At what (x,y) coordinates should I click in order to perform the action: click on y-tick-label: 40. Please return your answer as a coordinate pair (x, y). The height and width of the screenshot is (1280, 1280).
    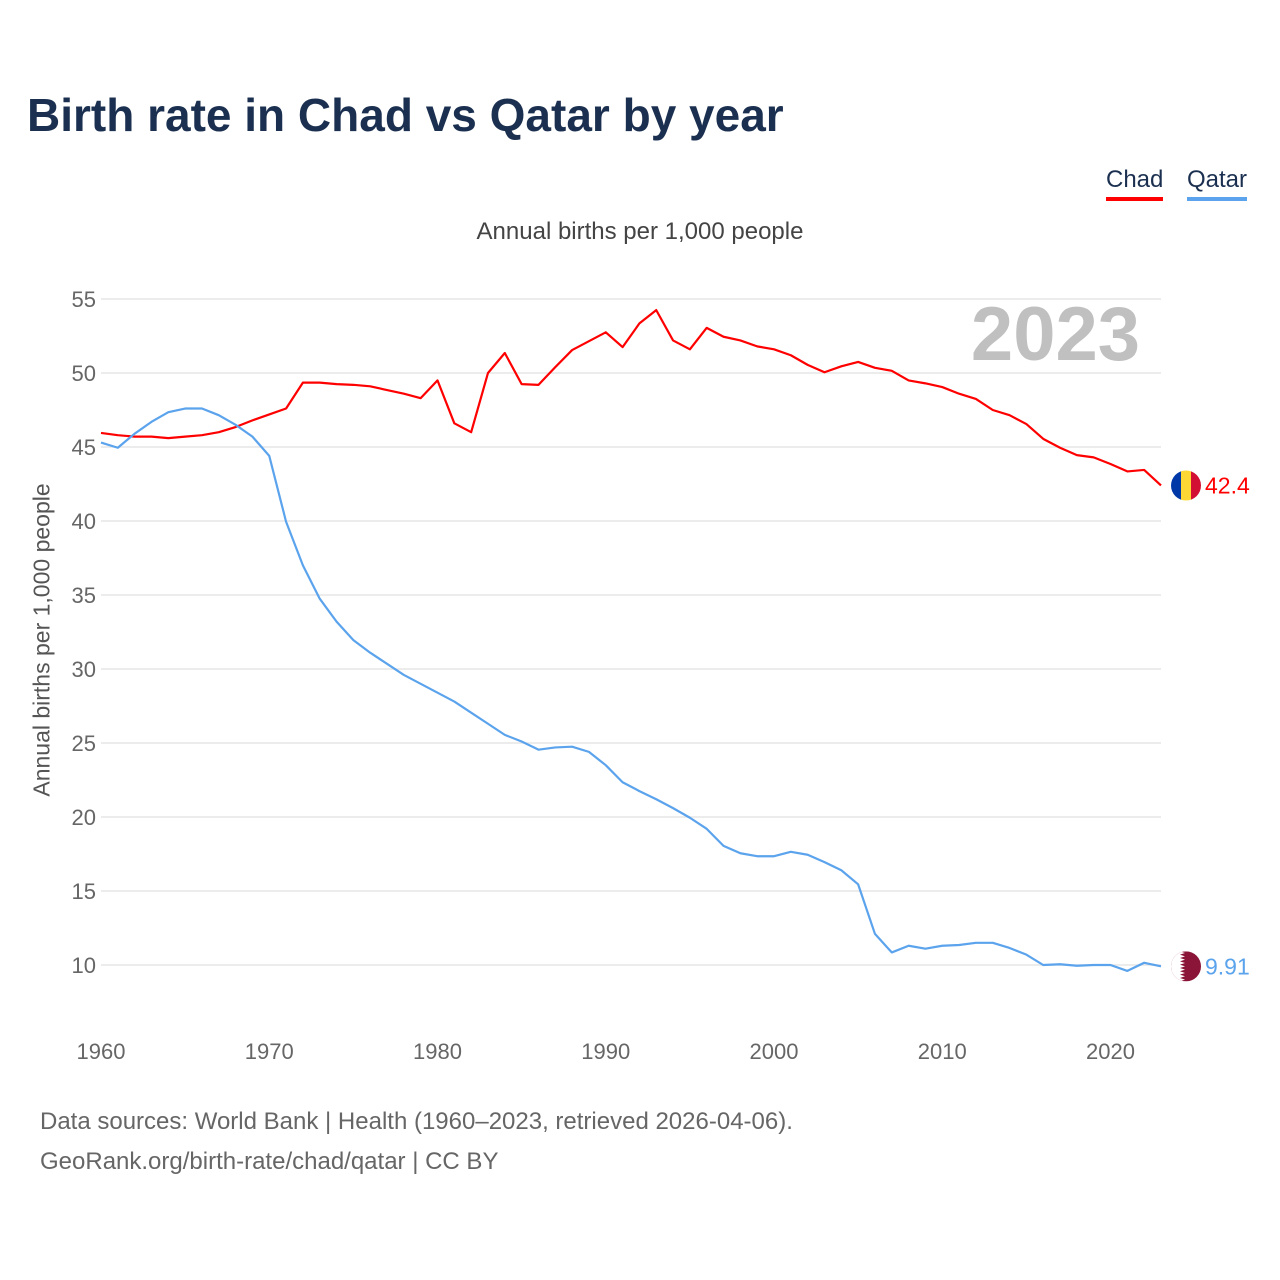
    Looking at the image, I should click on (84, 521).